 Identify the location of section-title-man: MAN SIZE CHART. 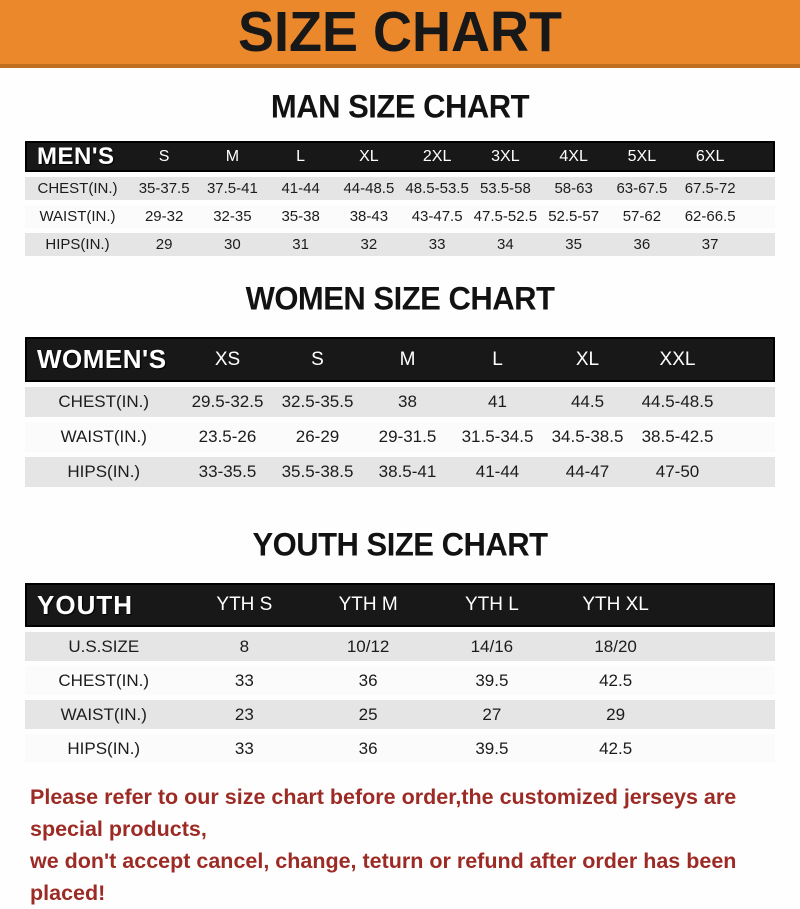
(400, 106).